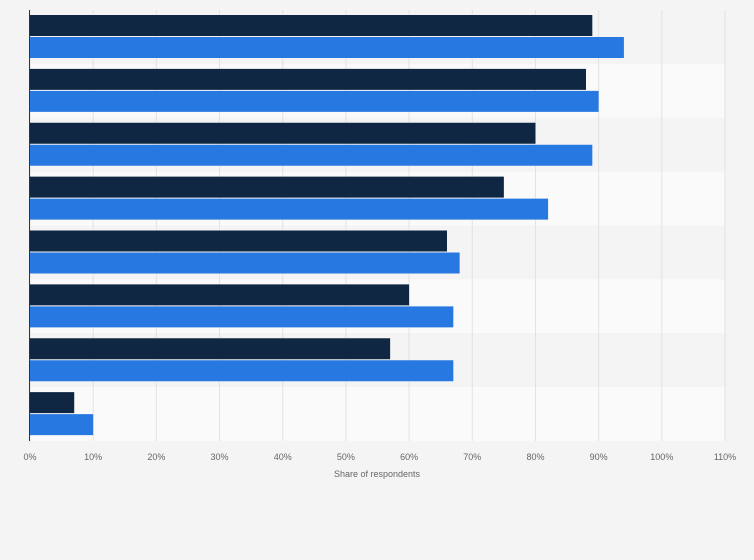 The width and height of the screenshot is (754, 560). I want to click on x-tick-label: 10%, so click(93, 457).